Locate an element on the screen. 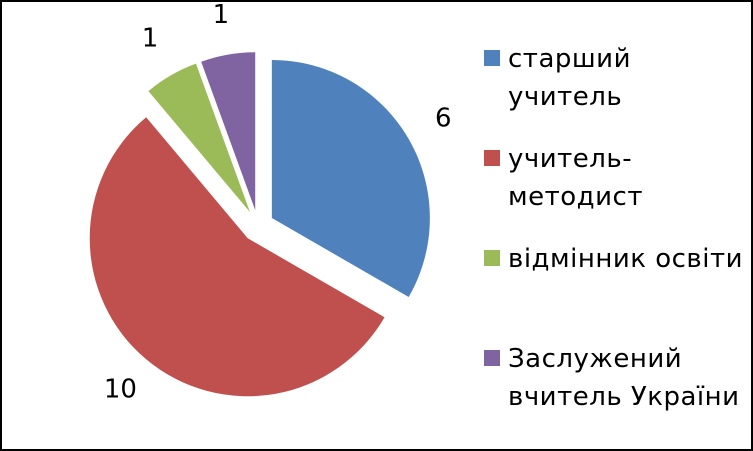  legend-item: відмінник освіти is located at coordinates (615, 290).